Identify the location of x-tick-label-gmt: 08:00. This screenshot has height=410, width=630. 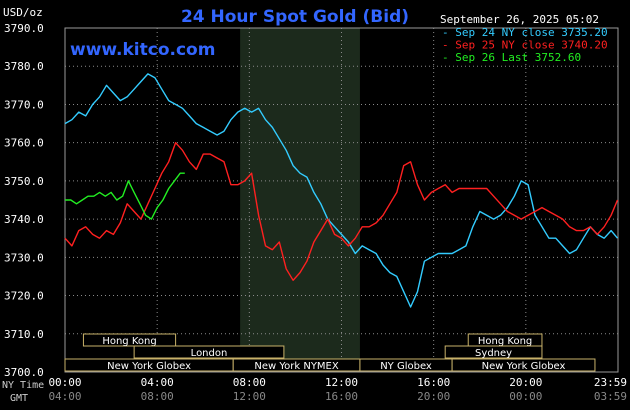
(157, 396).